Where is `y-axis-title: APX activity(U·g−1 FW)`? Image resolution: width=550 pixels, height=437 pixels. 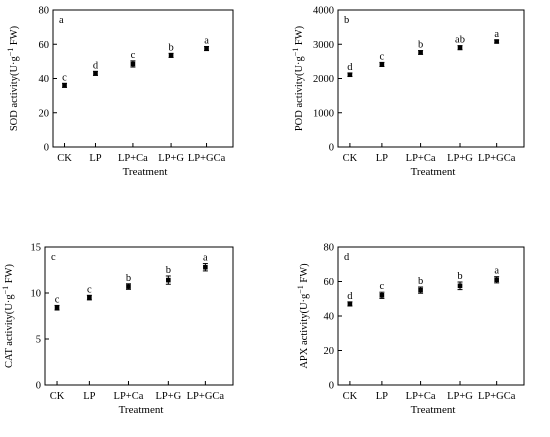
y-axis-title: APX activity(U·g−1 FW) is located at coordinates (303, 316).